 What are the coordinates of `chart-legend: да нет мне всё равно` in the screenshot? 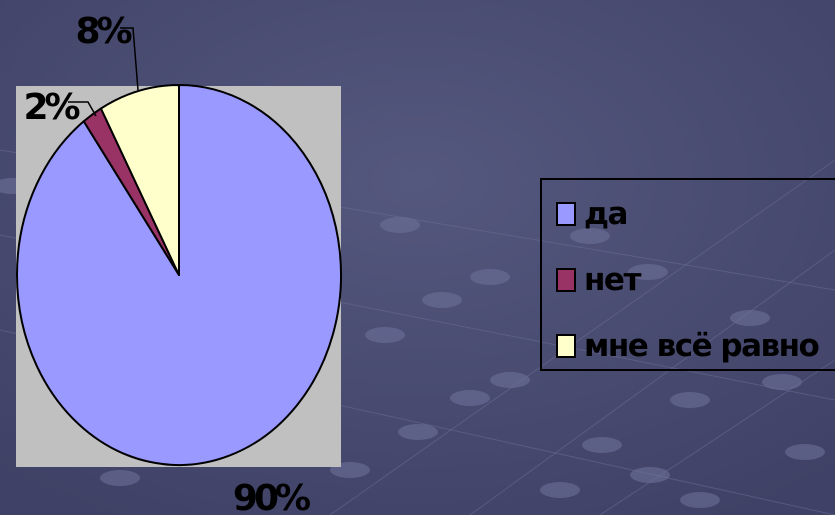 It's located at (687, 274).